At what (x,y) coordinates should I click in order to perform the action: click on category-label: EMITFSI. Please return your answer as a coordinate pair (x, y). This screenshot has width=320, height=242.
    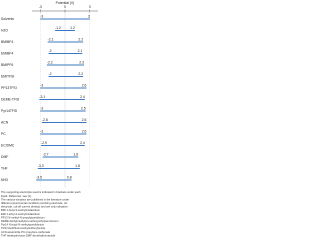
    Looking at the image, I should click on (7, 76).